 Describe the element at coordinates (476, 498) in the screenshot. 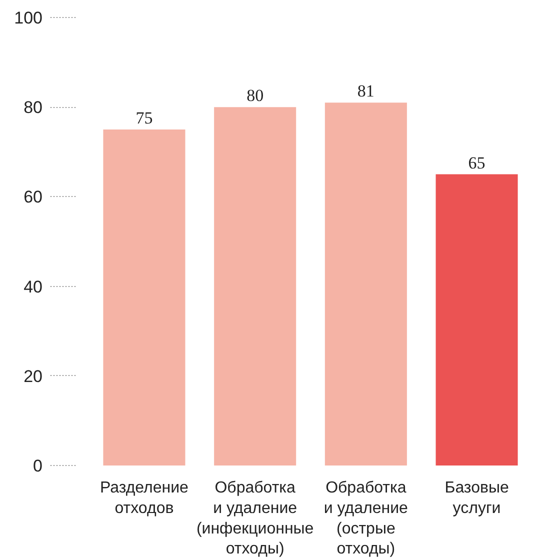

I see `x-tick-label: Базовые услуги` at that location.